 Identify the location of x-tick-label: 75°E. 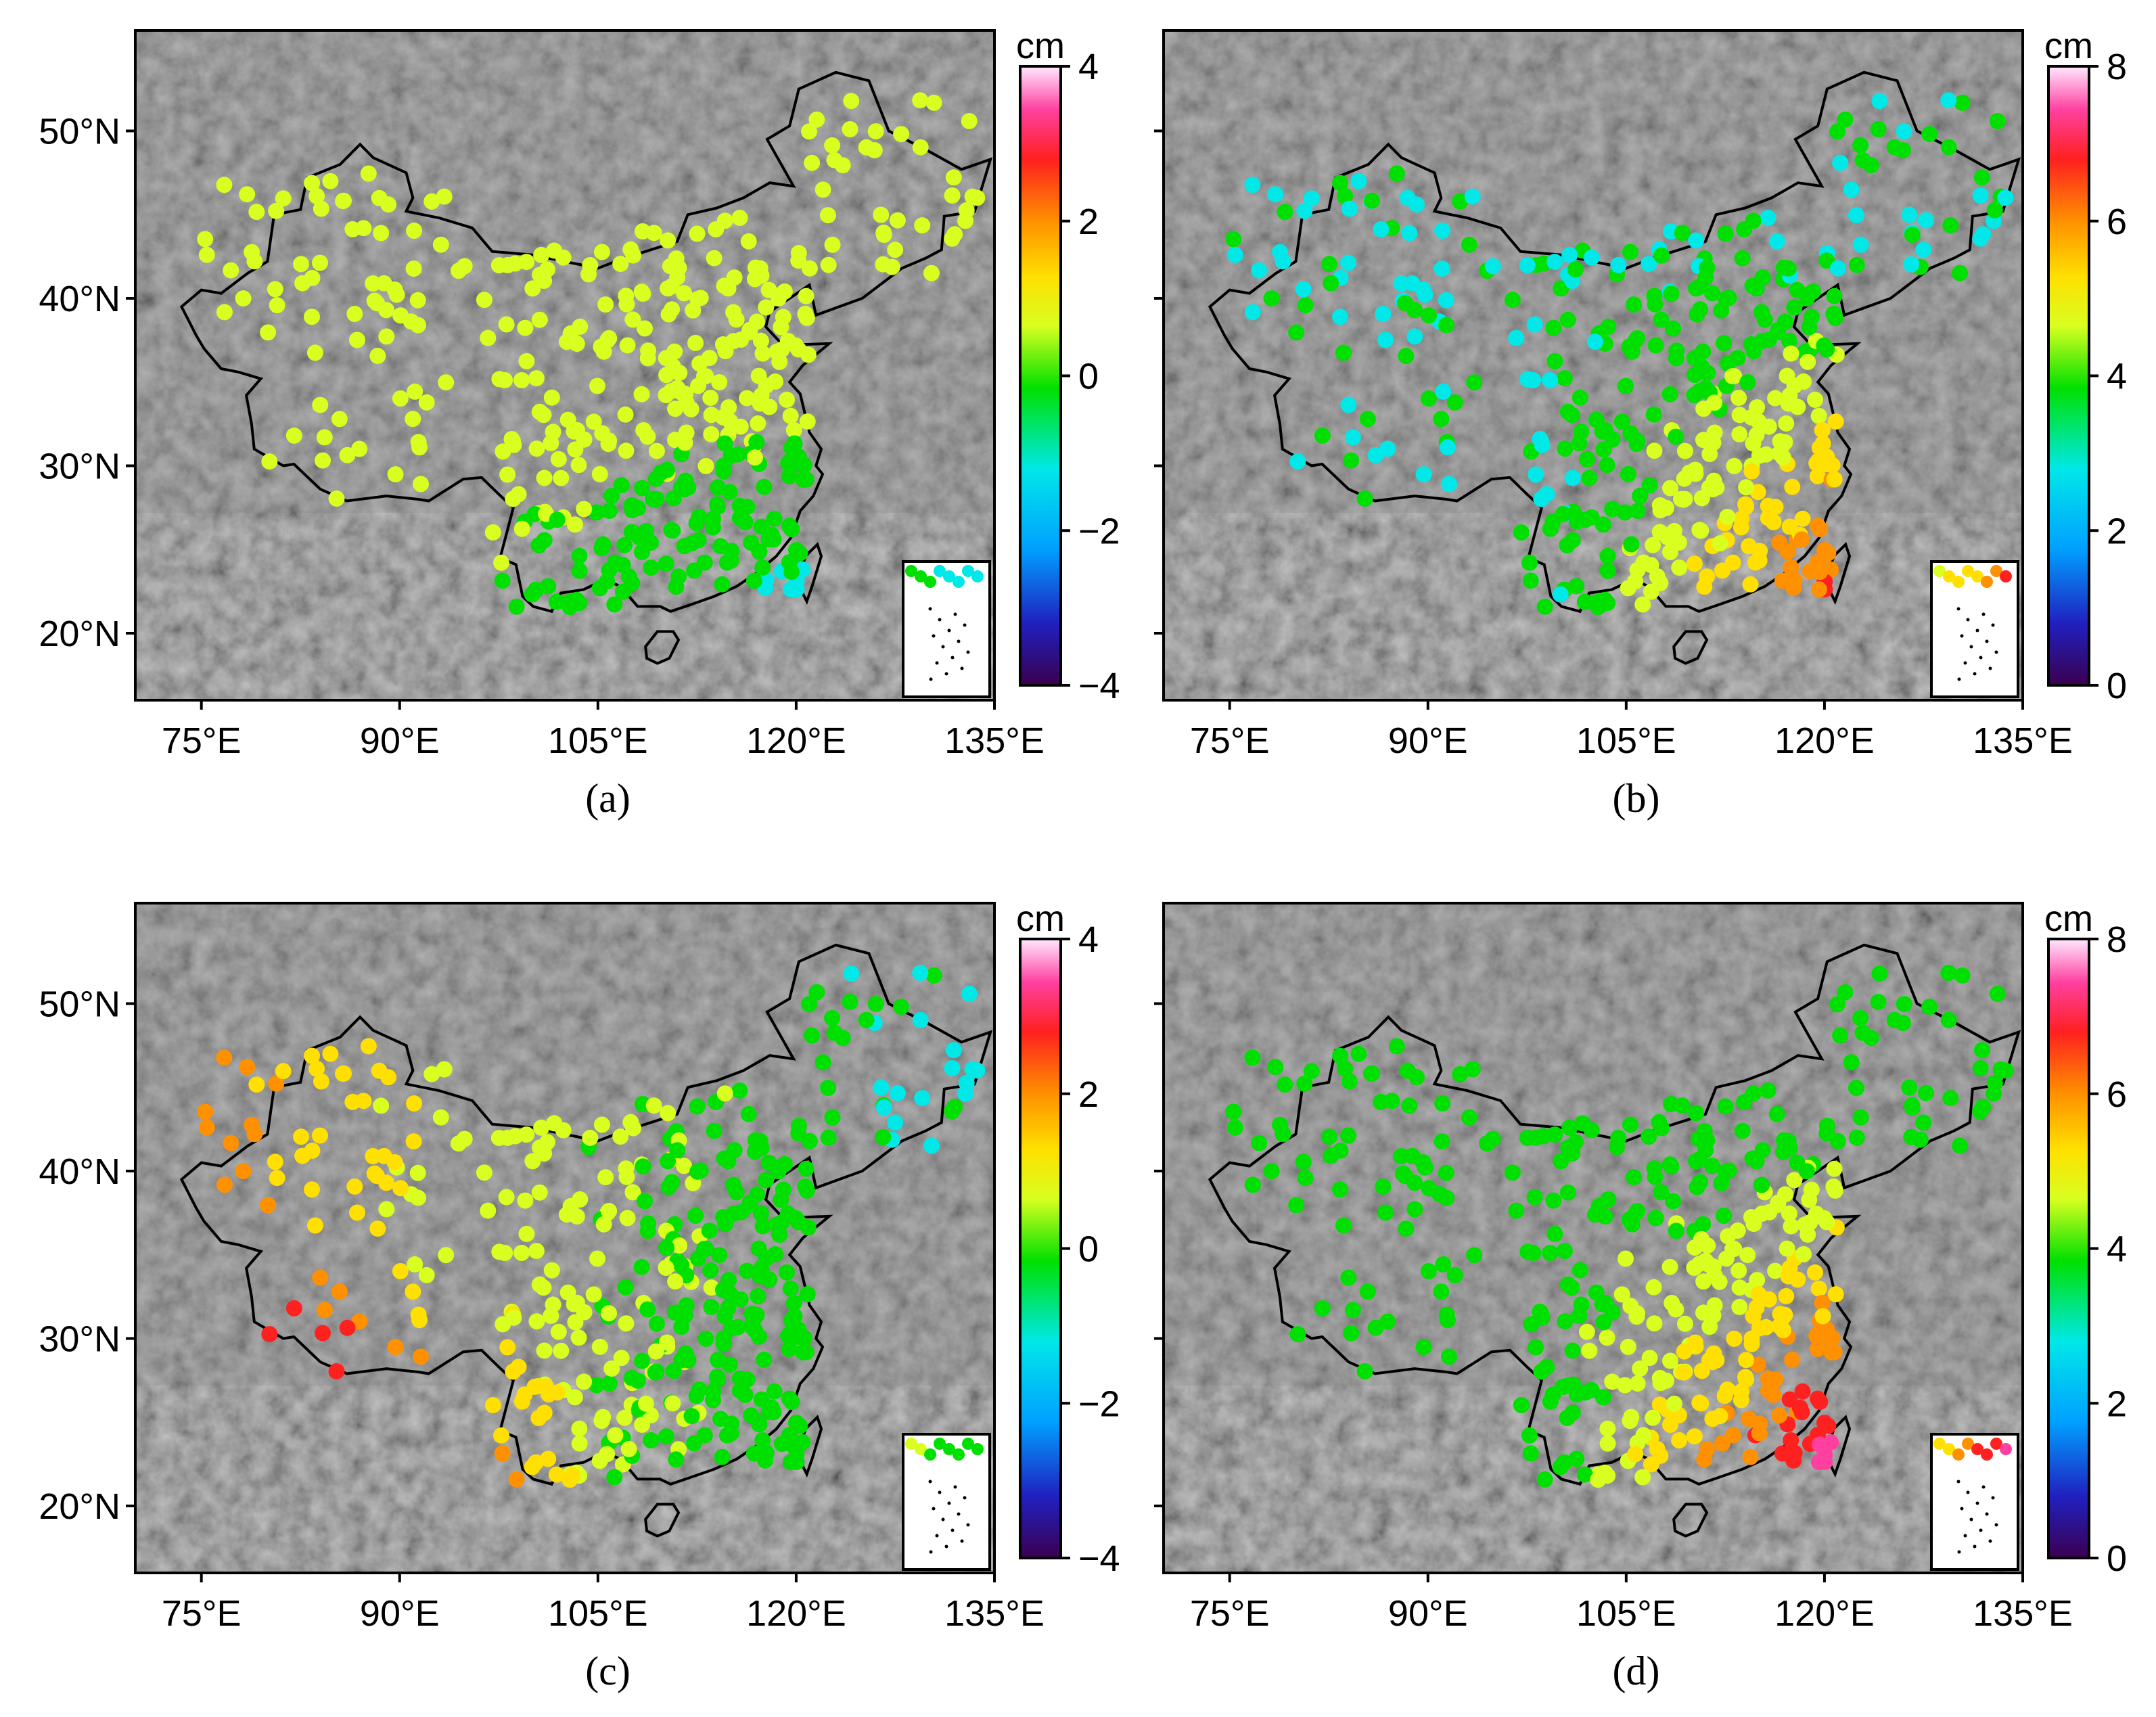
(1230, 740).